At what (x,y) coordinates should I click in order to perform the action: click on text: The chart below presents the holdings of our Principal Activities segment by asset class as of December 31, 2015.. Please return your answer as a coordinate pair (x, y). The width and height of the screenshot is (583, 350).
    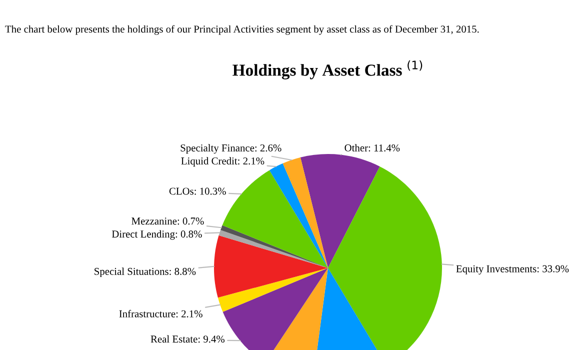
    Looking at the image, I should click on (242, 30).